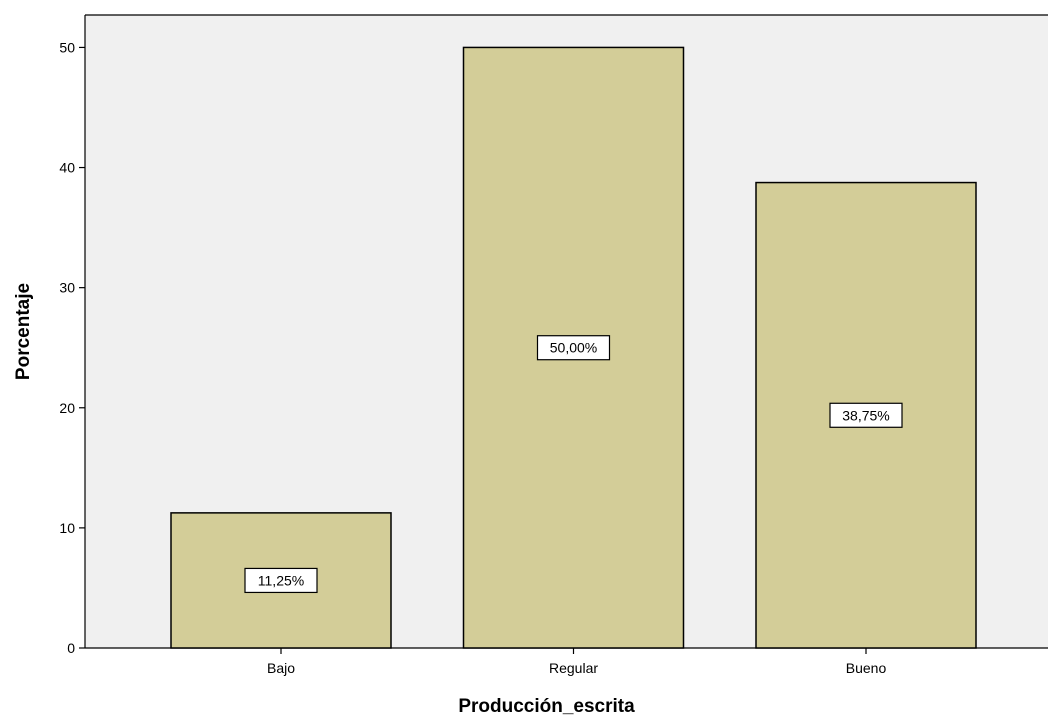 The image size is (1048, 718). I want to click on data-label-text: 11,25%, so click(281, 580).